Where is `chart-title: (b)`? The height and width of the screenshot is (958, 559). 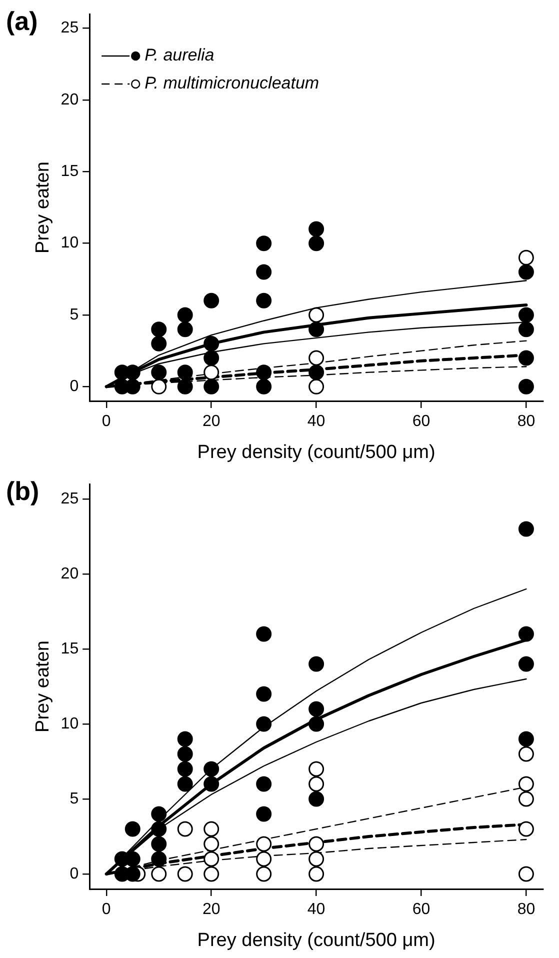
chart-title: (b) is located at coordinates (23, 491).